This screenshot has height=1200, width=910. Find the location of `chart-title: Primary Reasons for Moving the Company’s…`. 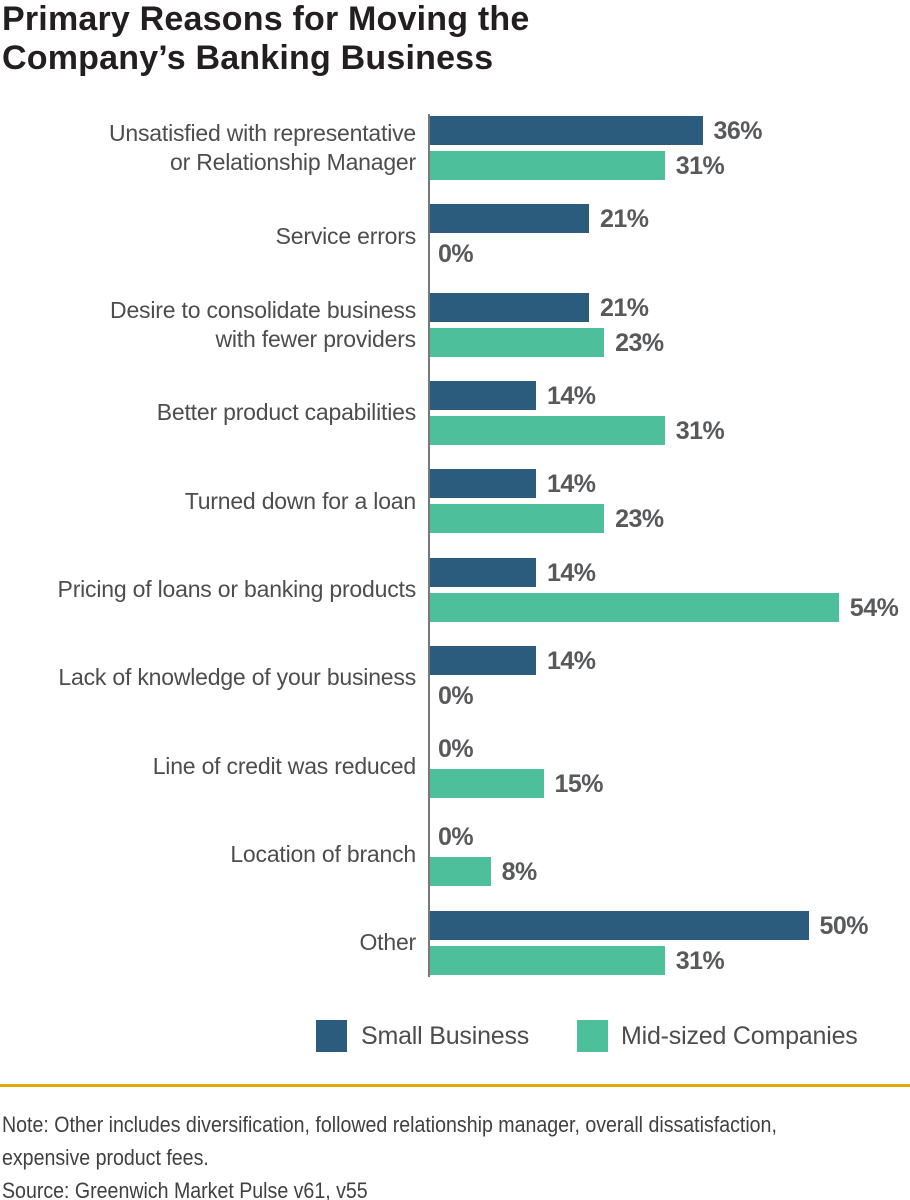

chart-title: Primary Reasons for Moving the Company’s… is located at coordinates (265, 39).